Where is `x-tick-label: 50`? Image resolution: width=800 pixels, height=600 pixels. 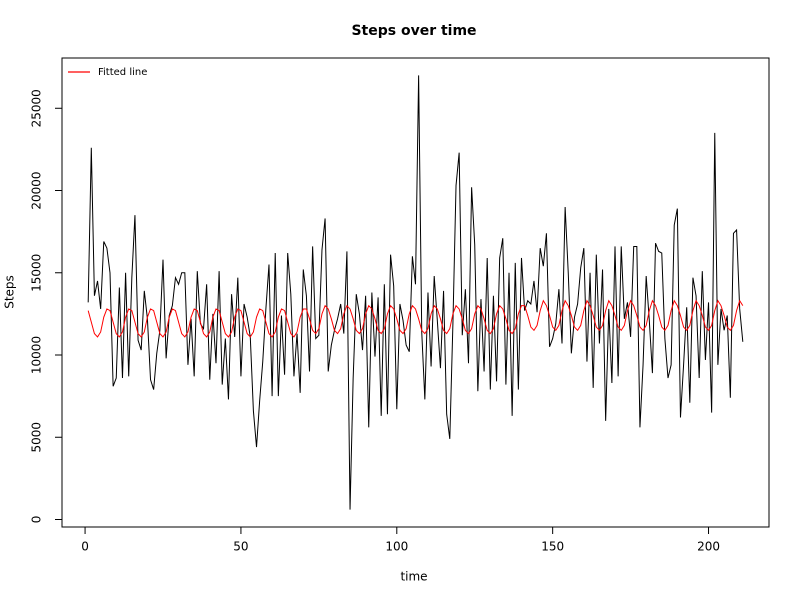
x-tick-label: 50 is located at coordinates (240, 547).